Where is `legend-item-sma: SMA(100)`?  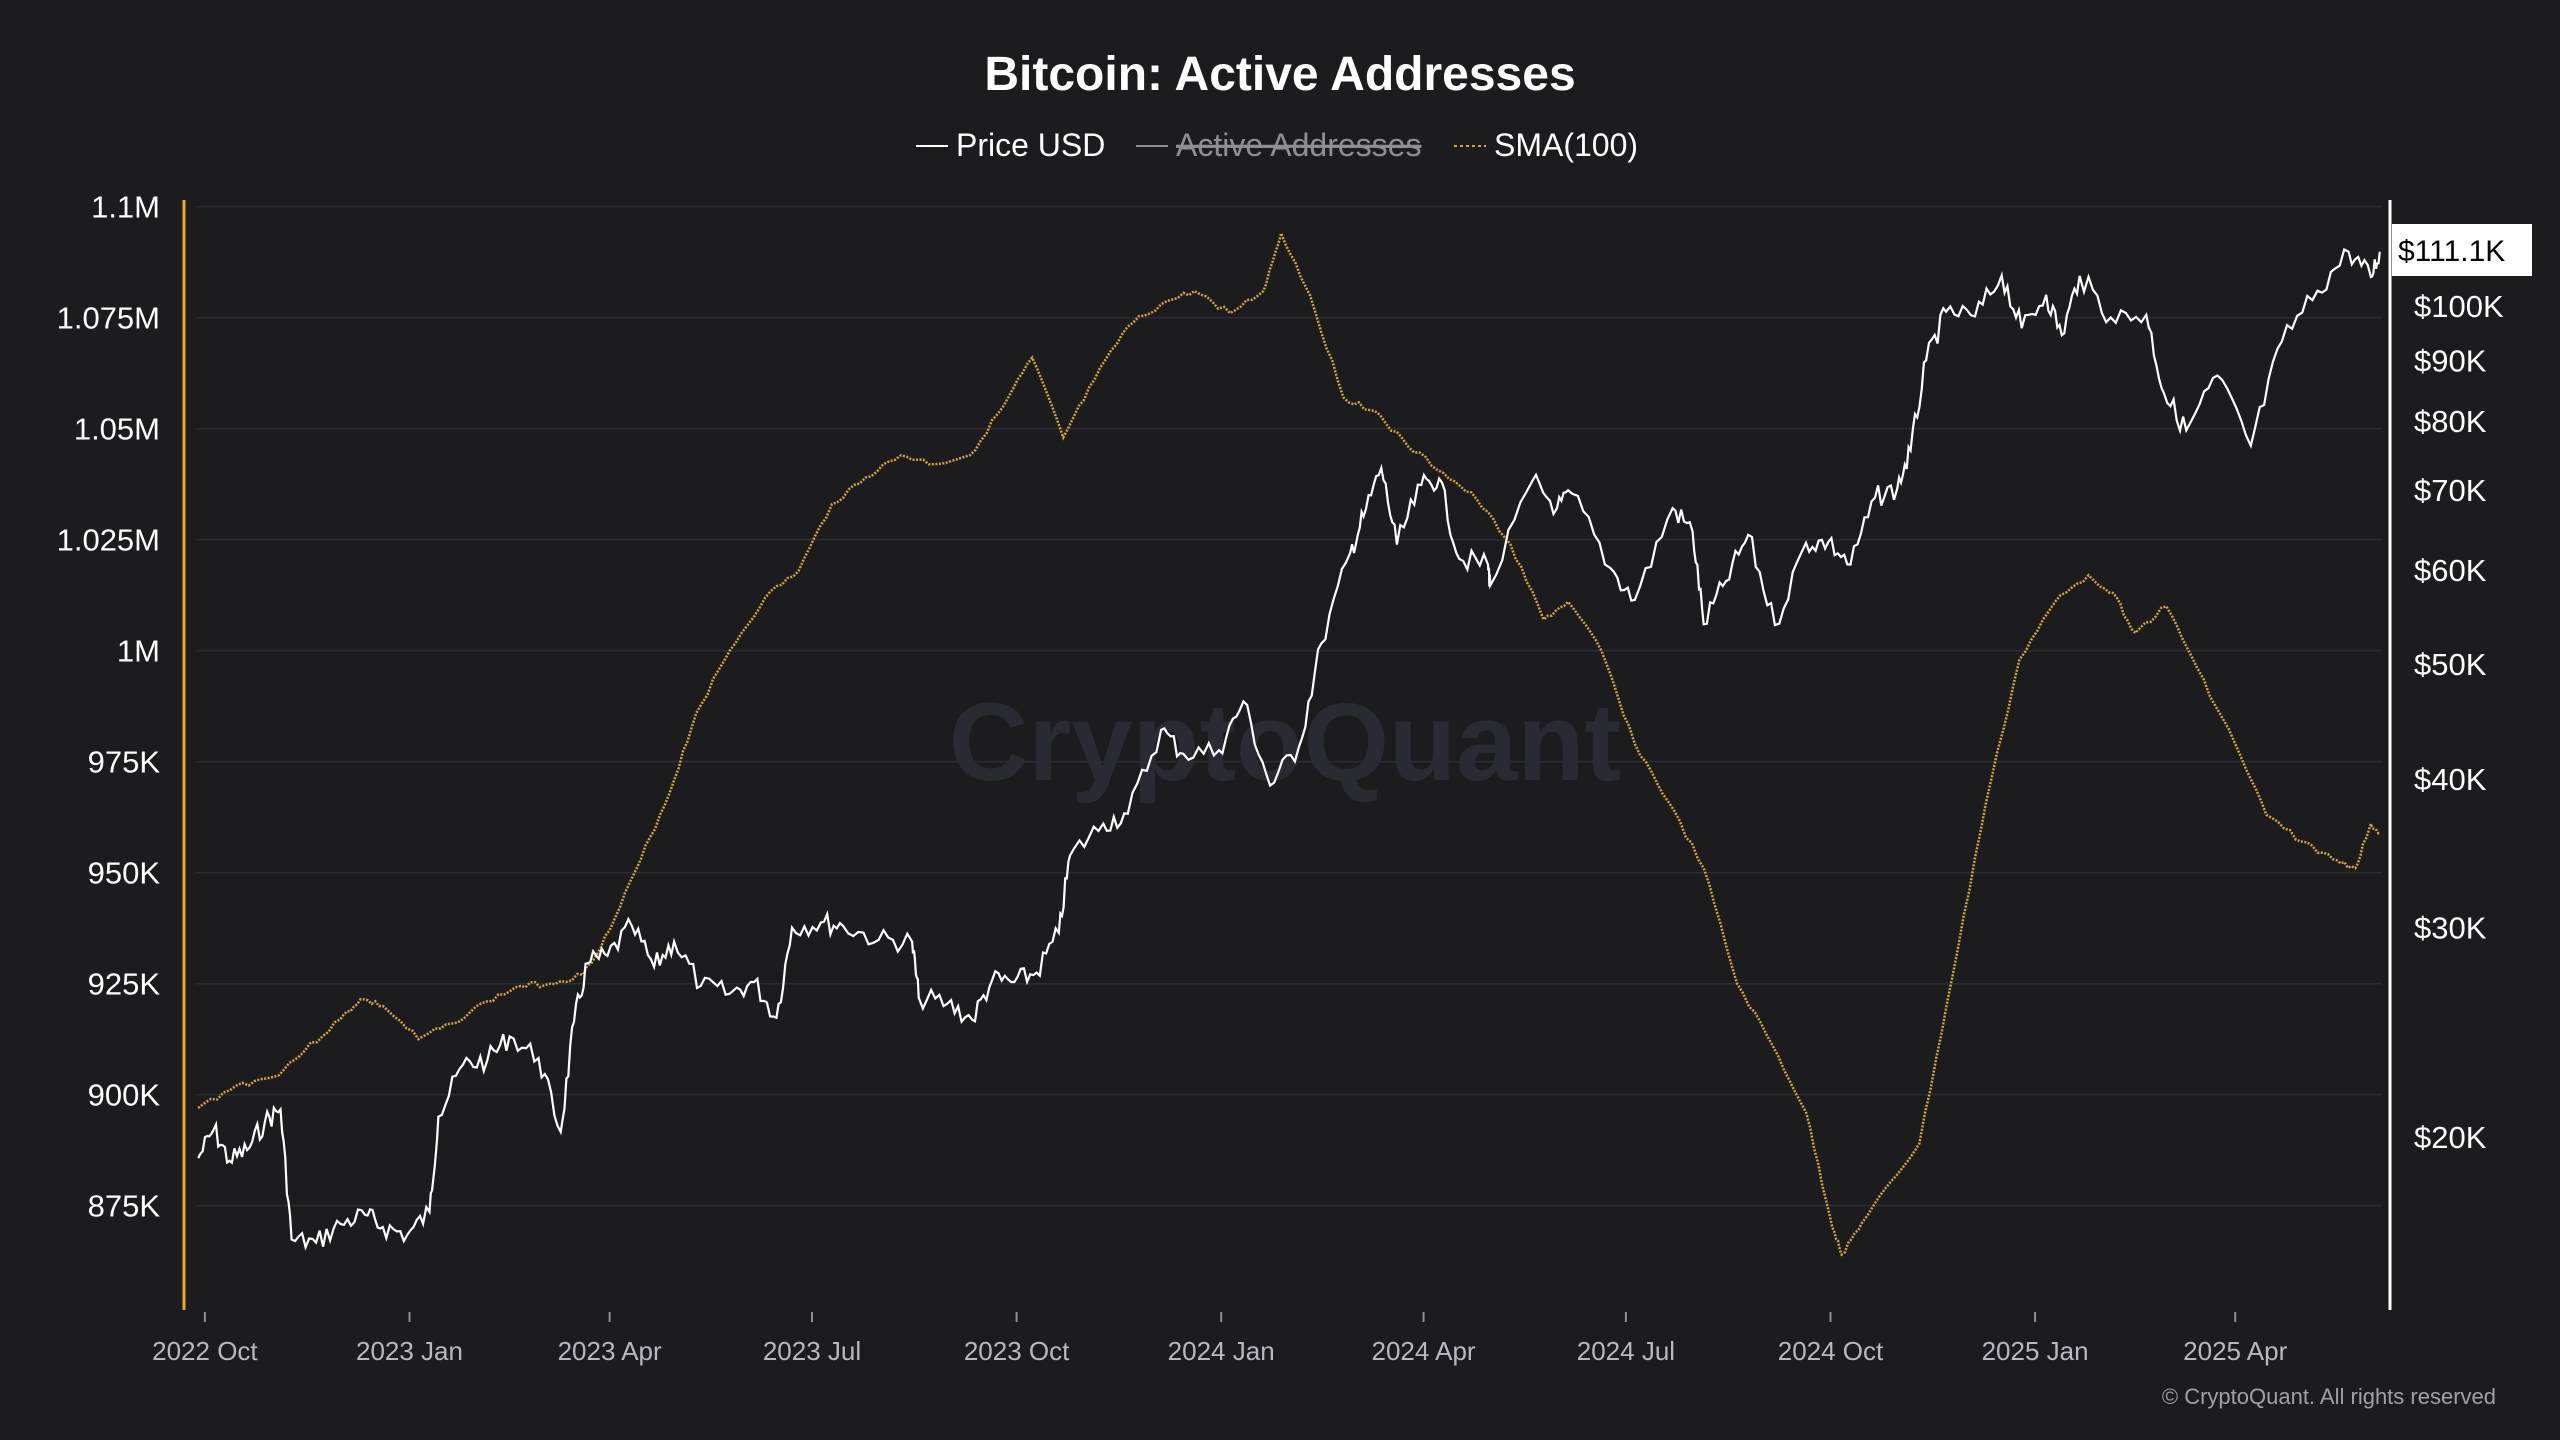
legend-item-sma: SMA(100) is located at coordinates (1546, 145).